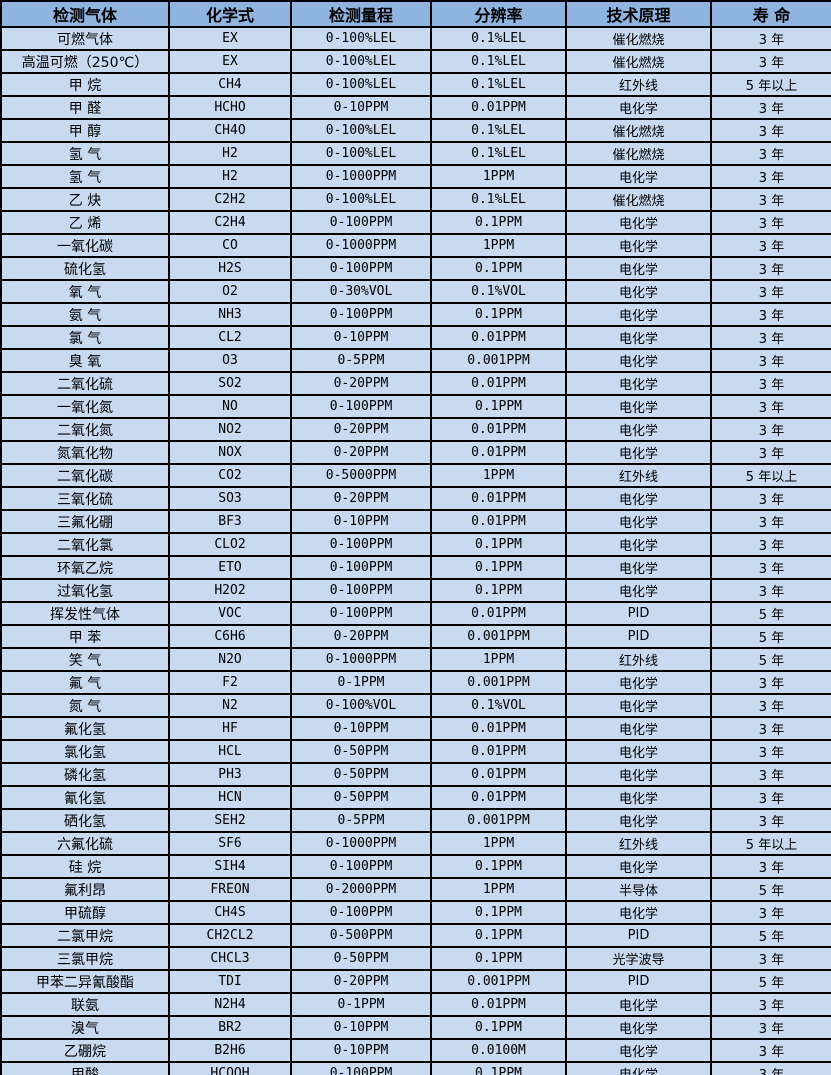  Describe the element at coordinates (498, 14) in the screenshot. I see `header-cell-resolution: 分辨率` at that location.